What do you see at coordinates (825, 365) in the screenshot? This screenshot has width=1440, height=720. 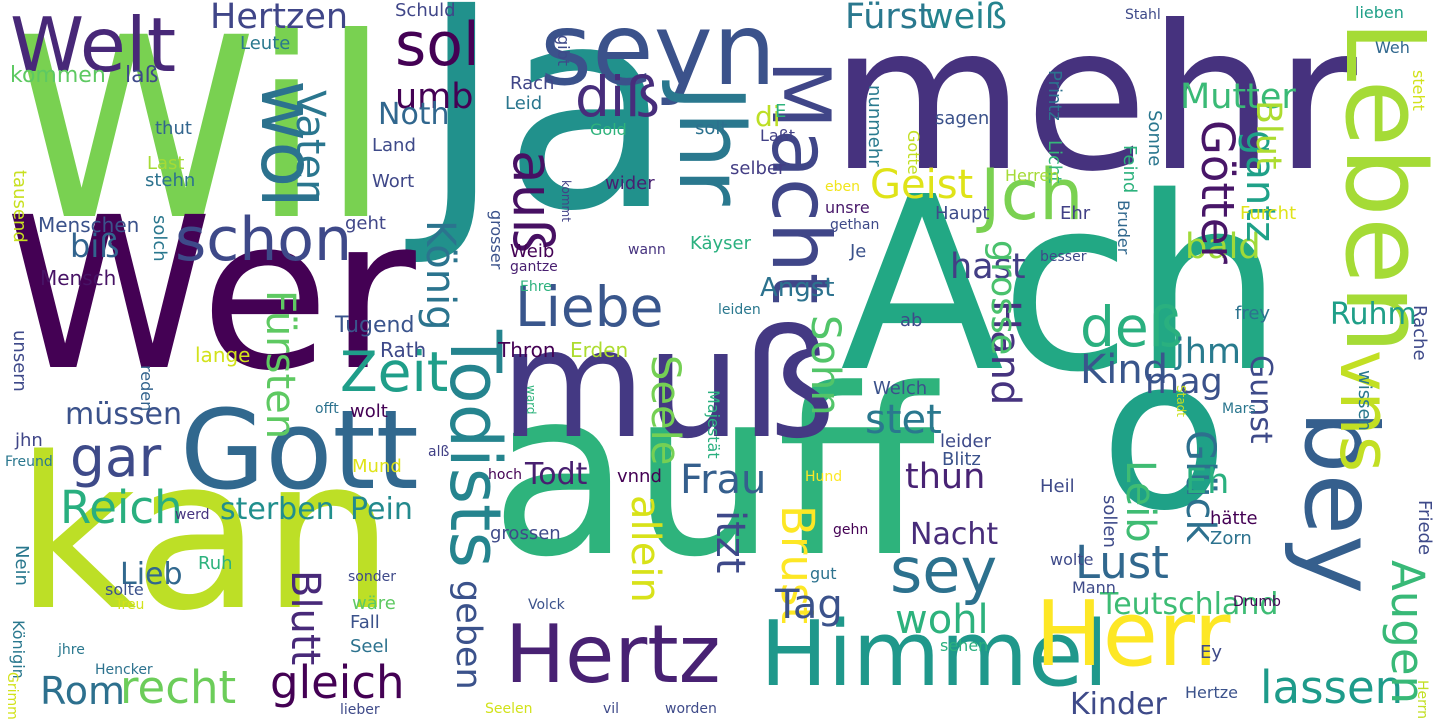 I see `cloud-word: Sohn` at bounding box center [825, 365].